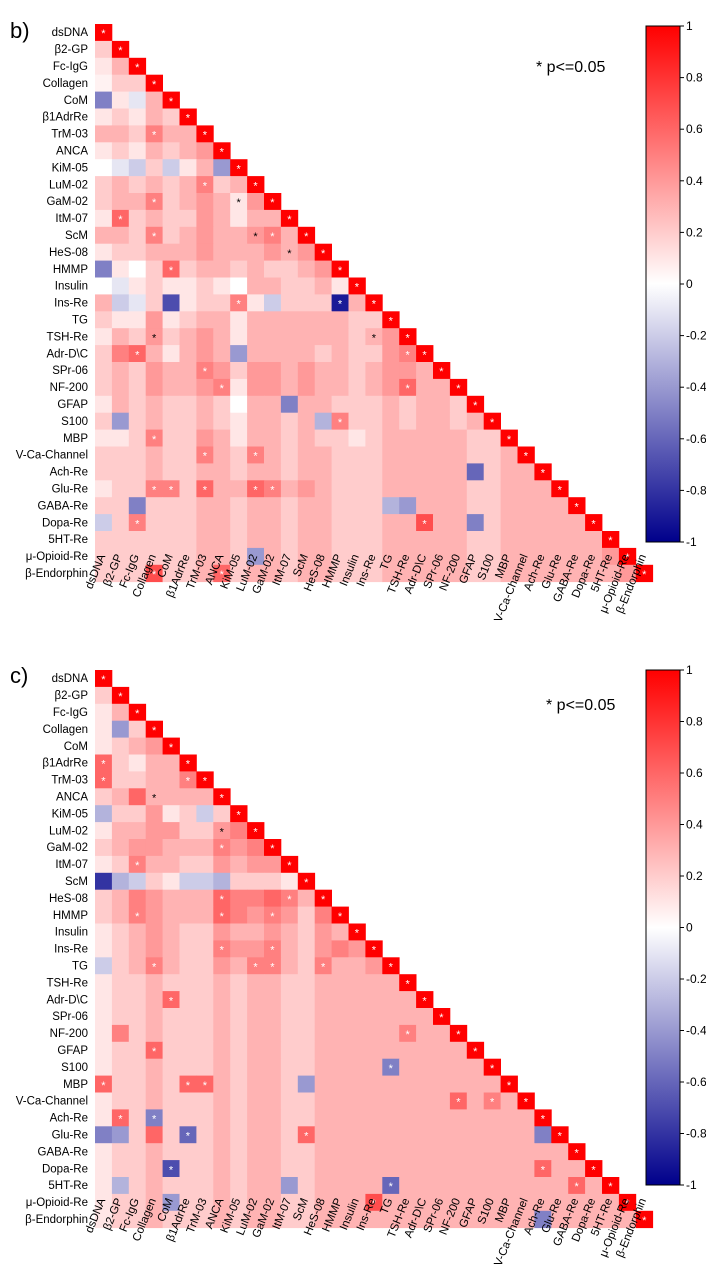  What do you see at coordinates (80, 320) in the screenshot?
I see `row-label: TG` at bounding box center [80, 320].